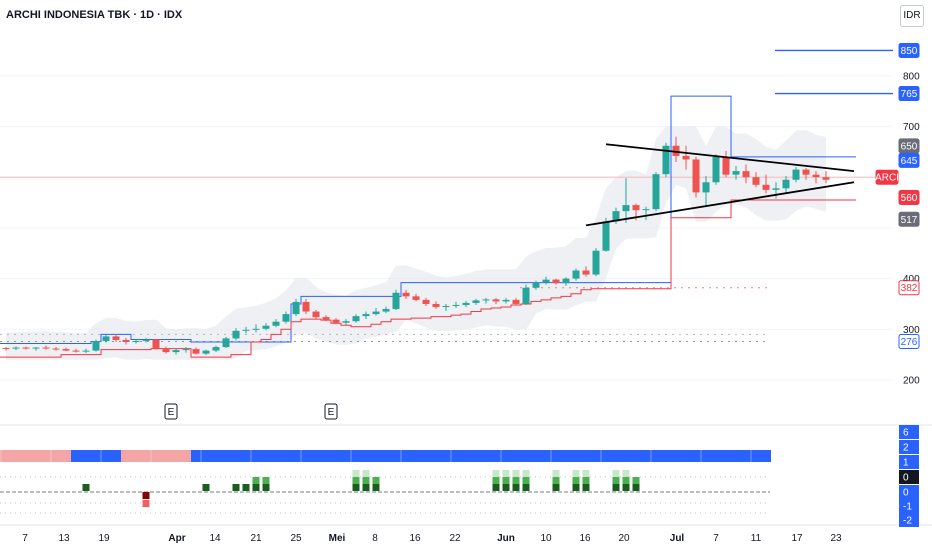 This screenshot has width=932, height=550. Describe the element at coordinates (146, 495) in the screenshot. I see `indicator-bar-negative` at that location.